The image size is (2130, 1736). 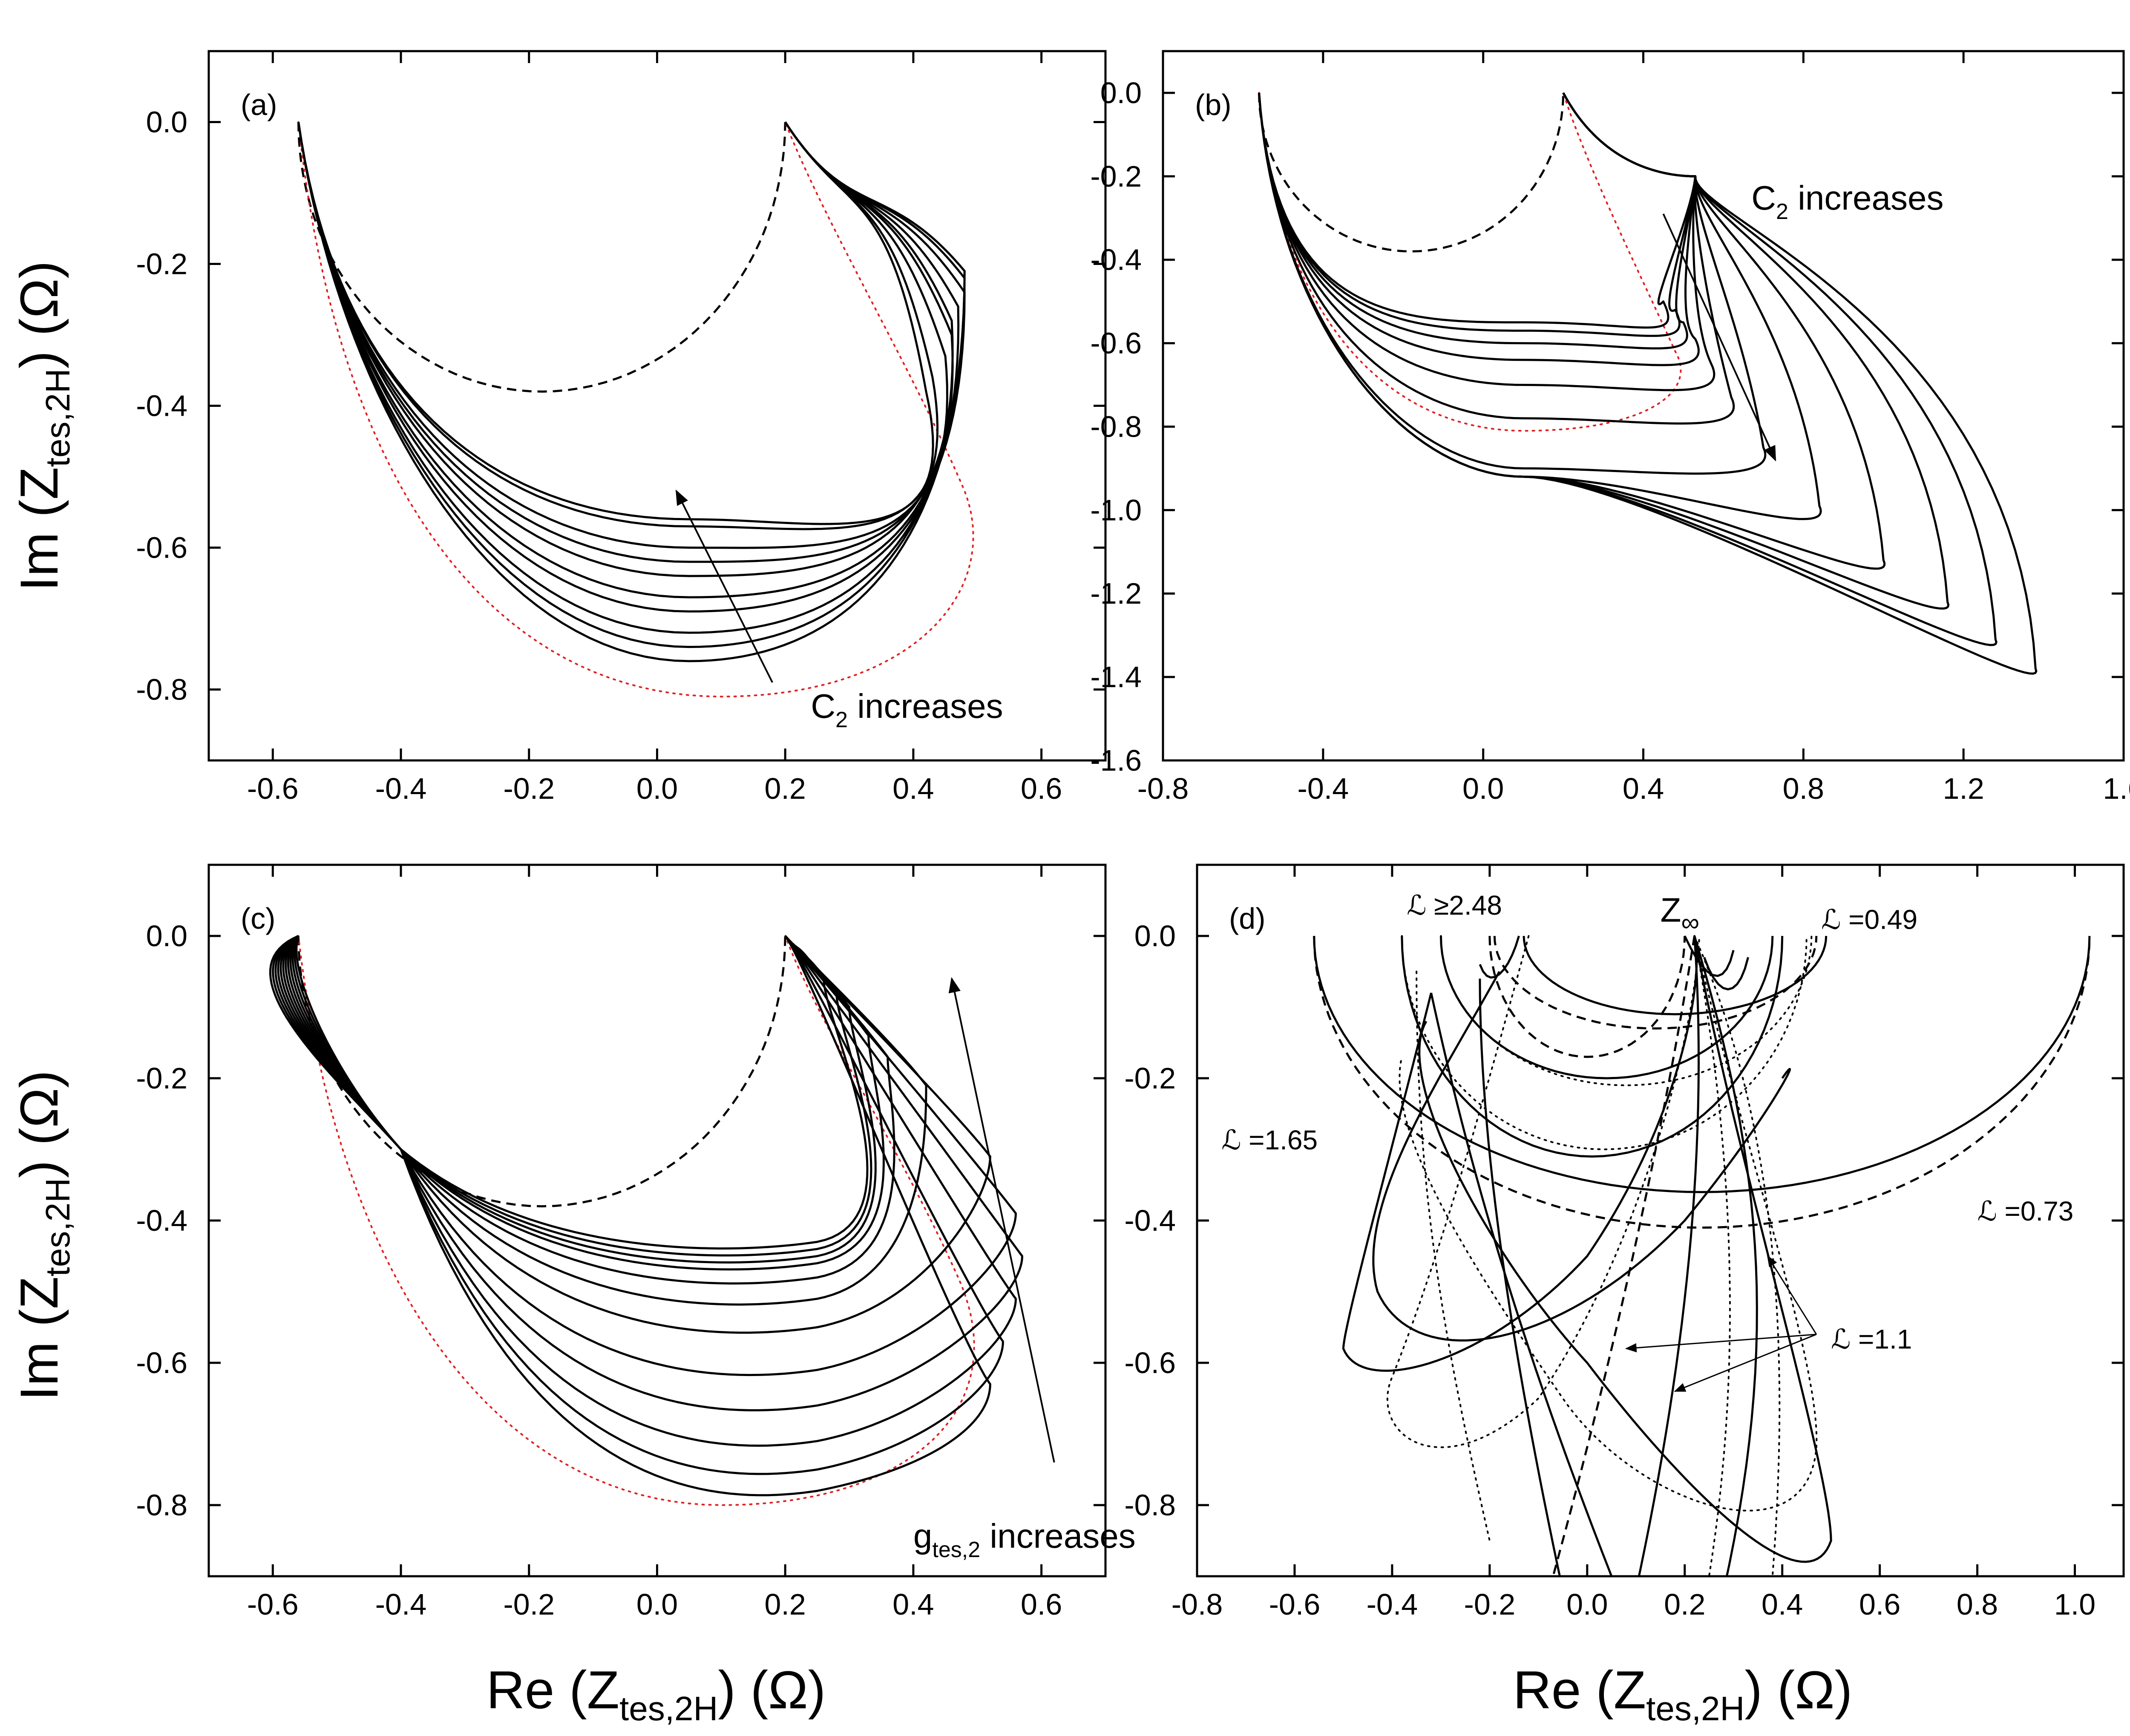 What do you see at coordinates (1792, 1295) in the screenshot?
I see `pointer-arrow` at bounding box center [1792, 1295].